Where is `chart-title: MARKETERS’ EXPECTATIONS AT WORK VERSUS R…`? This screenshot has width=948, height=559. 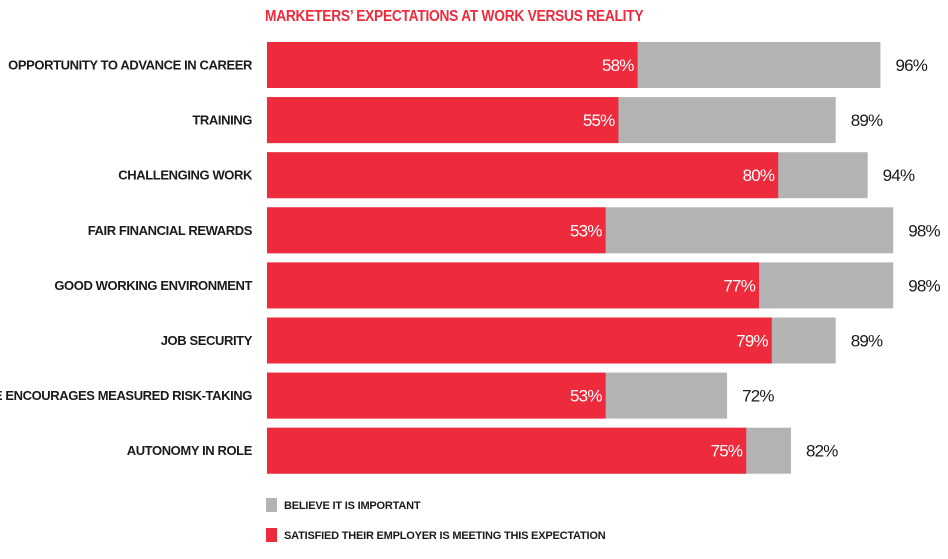
chart-title: MARKETERS’ EXPECTATIONS AT WORK VERSUS R… is located at coordinates (454, 16).